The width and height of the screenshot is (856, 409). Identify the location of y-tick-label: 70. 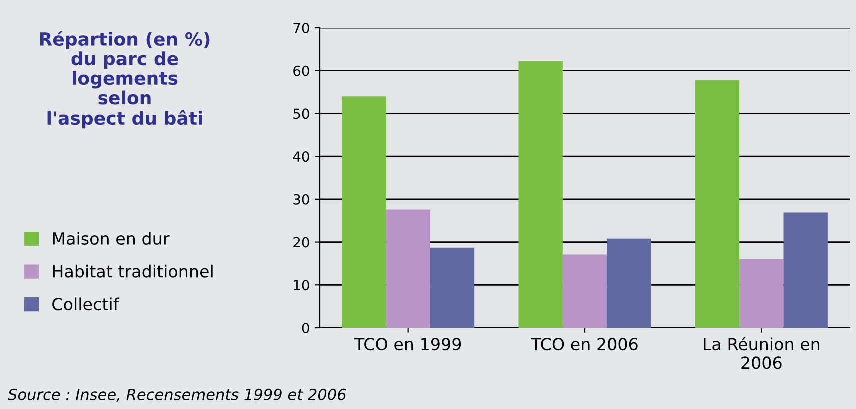
(302, 28).